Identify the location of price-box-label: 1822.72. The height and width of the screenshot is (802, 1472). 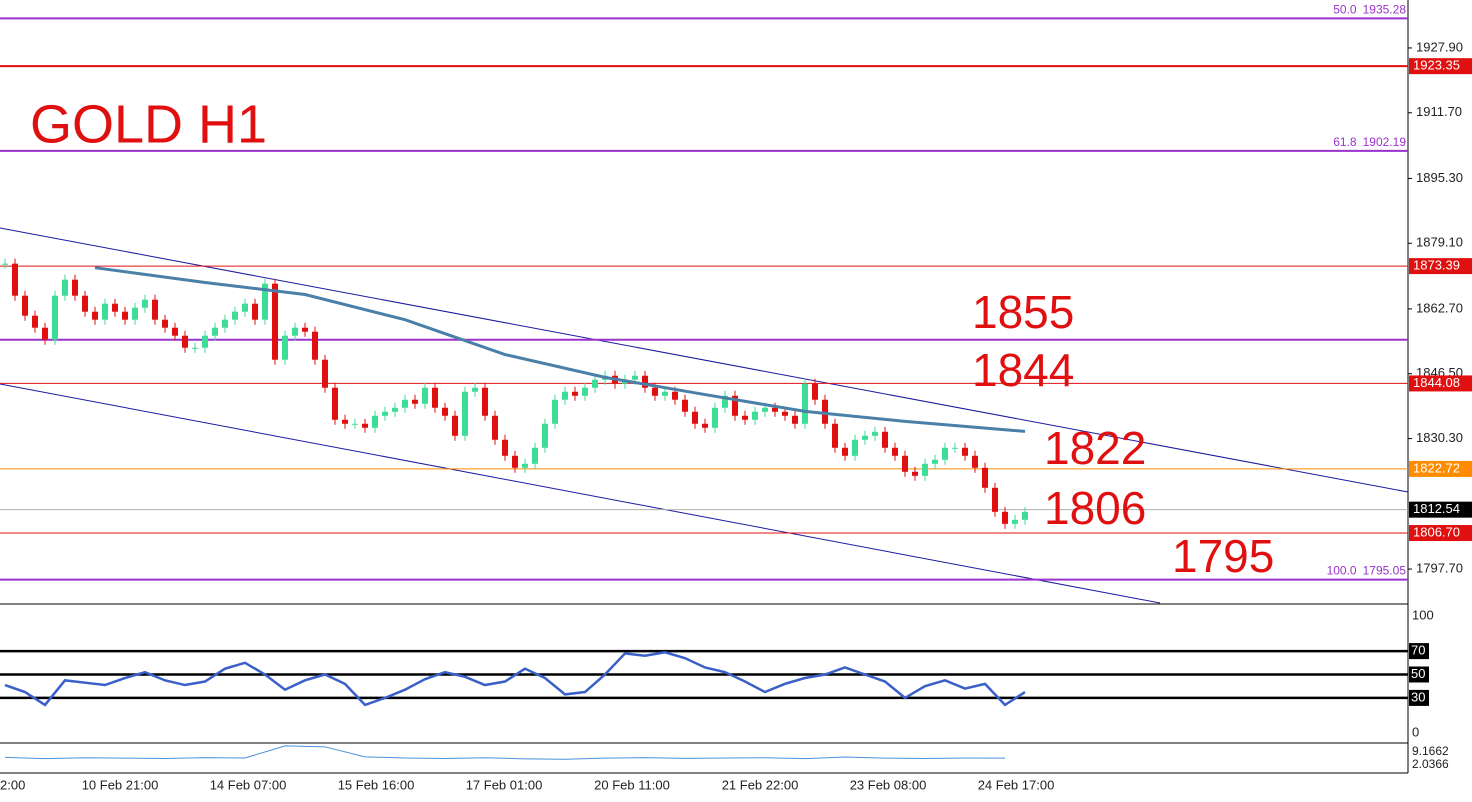
(1436, 467).